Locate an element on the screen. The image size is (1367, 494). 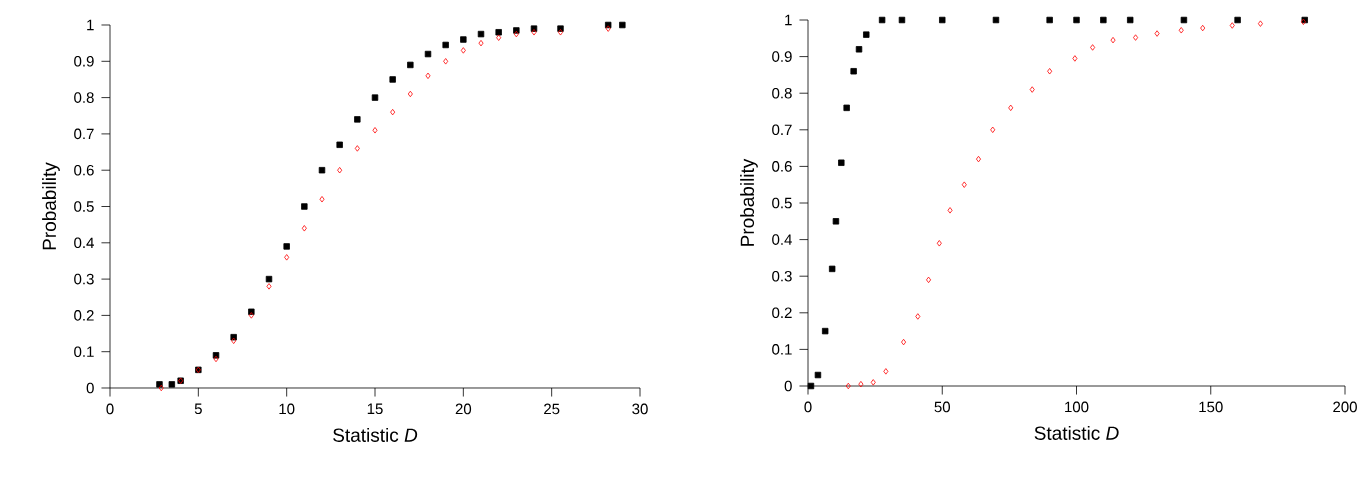
x-tick-label: 25 is located at coordinates (552, 409).